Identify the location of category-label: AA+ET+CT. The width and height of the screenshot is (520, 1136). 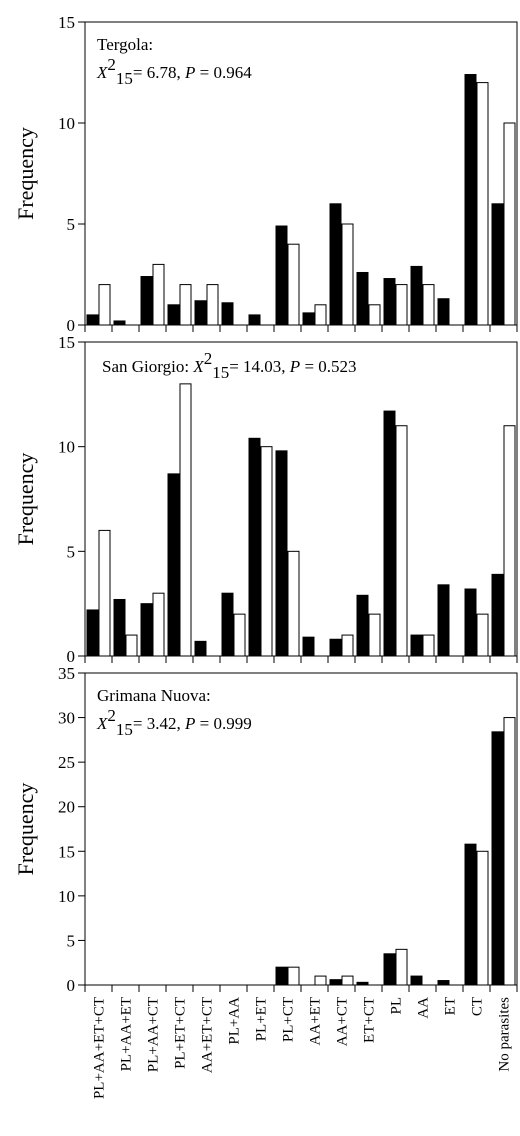
(208, 1035).